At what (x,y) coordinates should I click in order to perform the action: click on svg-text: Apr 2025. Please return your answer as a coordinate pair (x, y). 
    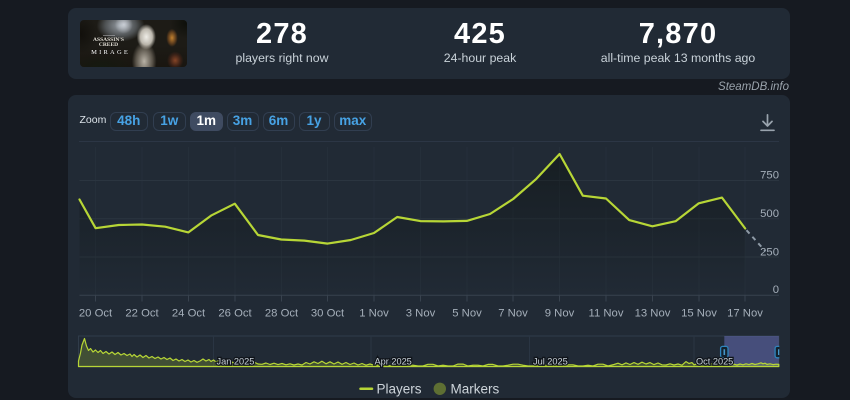
    Looking at the image, I should click on (393, 362).